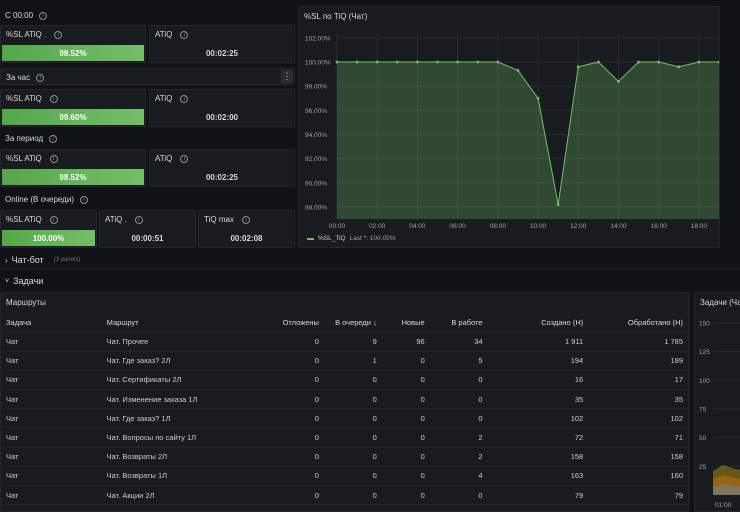 The width and height of the screenshot is (740, 512). What do you see at coordinates (73, 44) in the screenshot?
I see `stat-panel-sl-atiq-1: %SL ATiQ . i 98.52%` at bounding box center [73, 44].